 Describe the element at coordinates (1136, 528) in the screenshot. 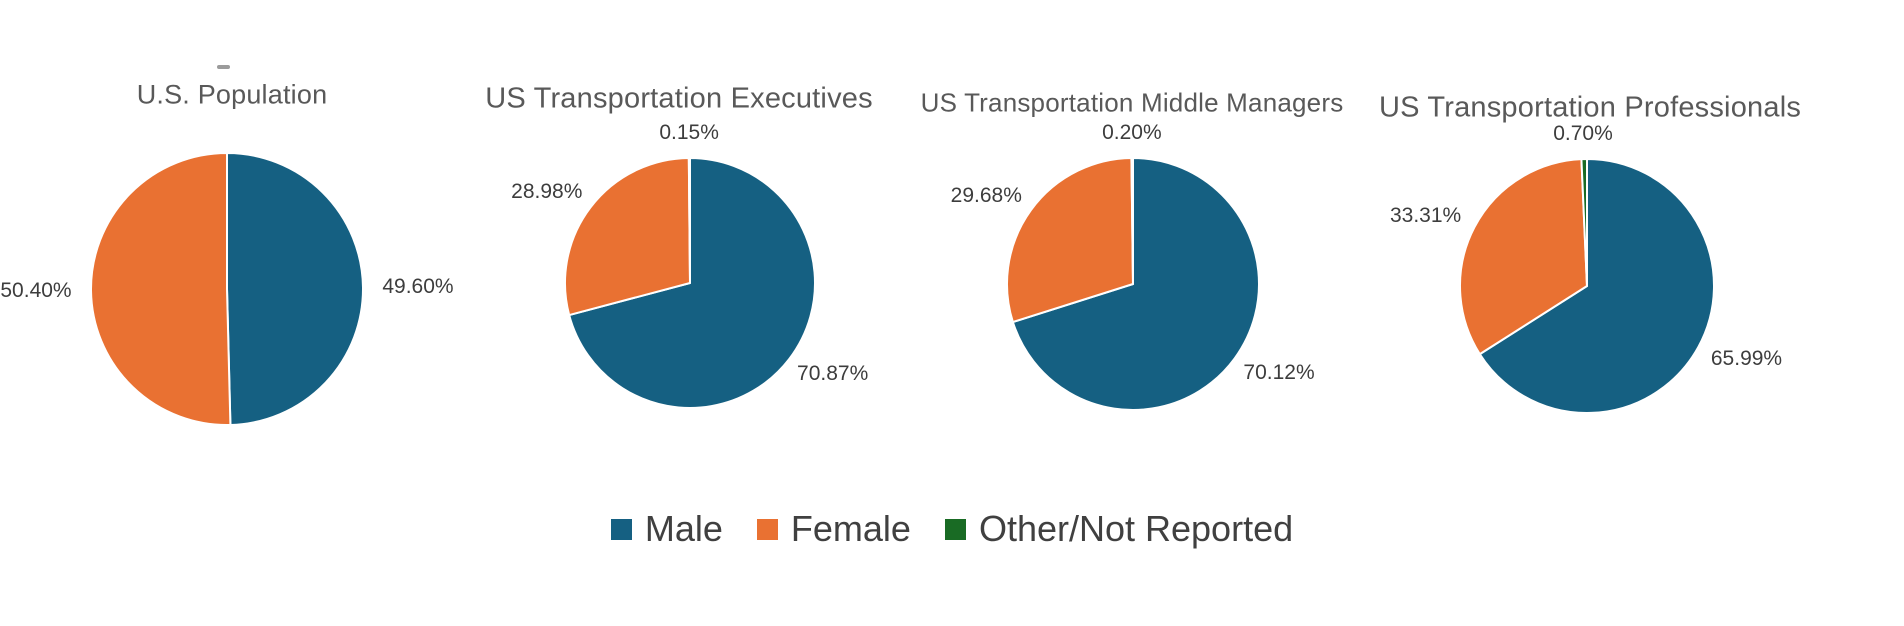

I see `legend-label-other-not-reported: Other/Not Reported` at that location.